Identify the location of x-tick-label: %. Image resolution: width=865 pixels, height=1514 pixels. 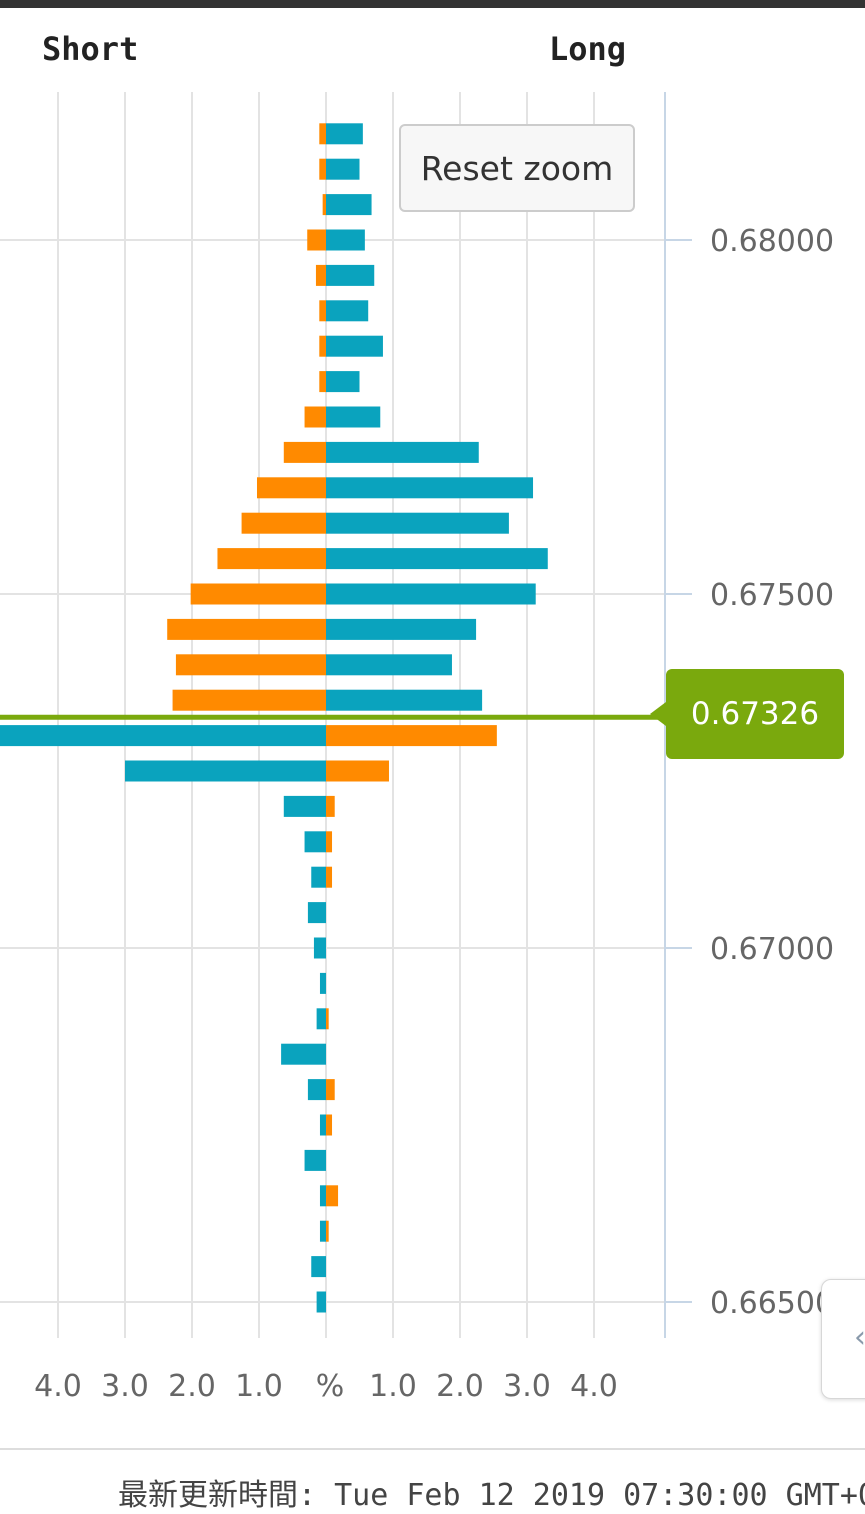
(330, 1386).